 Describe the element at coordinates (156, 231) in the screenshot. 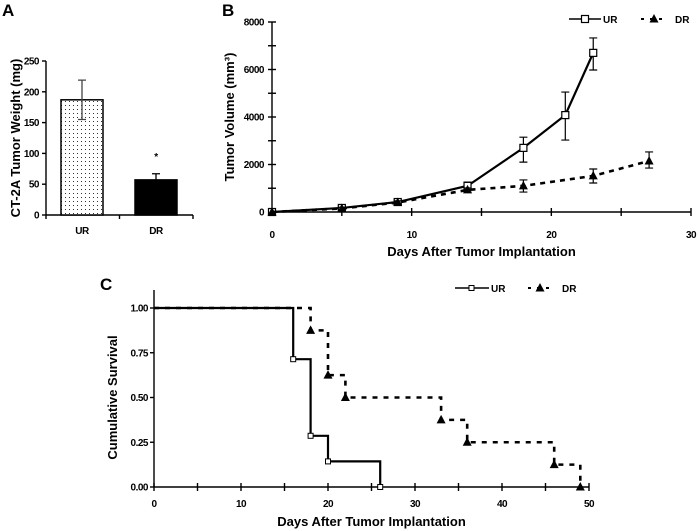

I see `x-tick-label: DR` at that location.